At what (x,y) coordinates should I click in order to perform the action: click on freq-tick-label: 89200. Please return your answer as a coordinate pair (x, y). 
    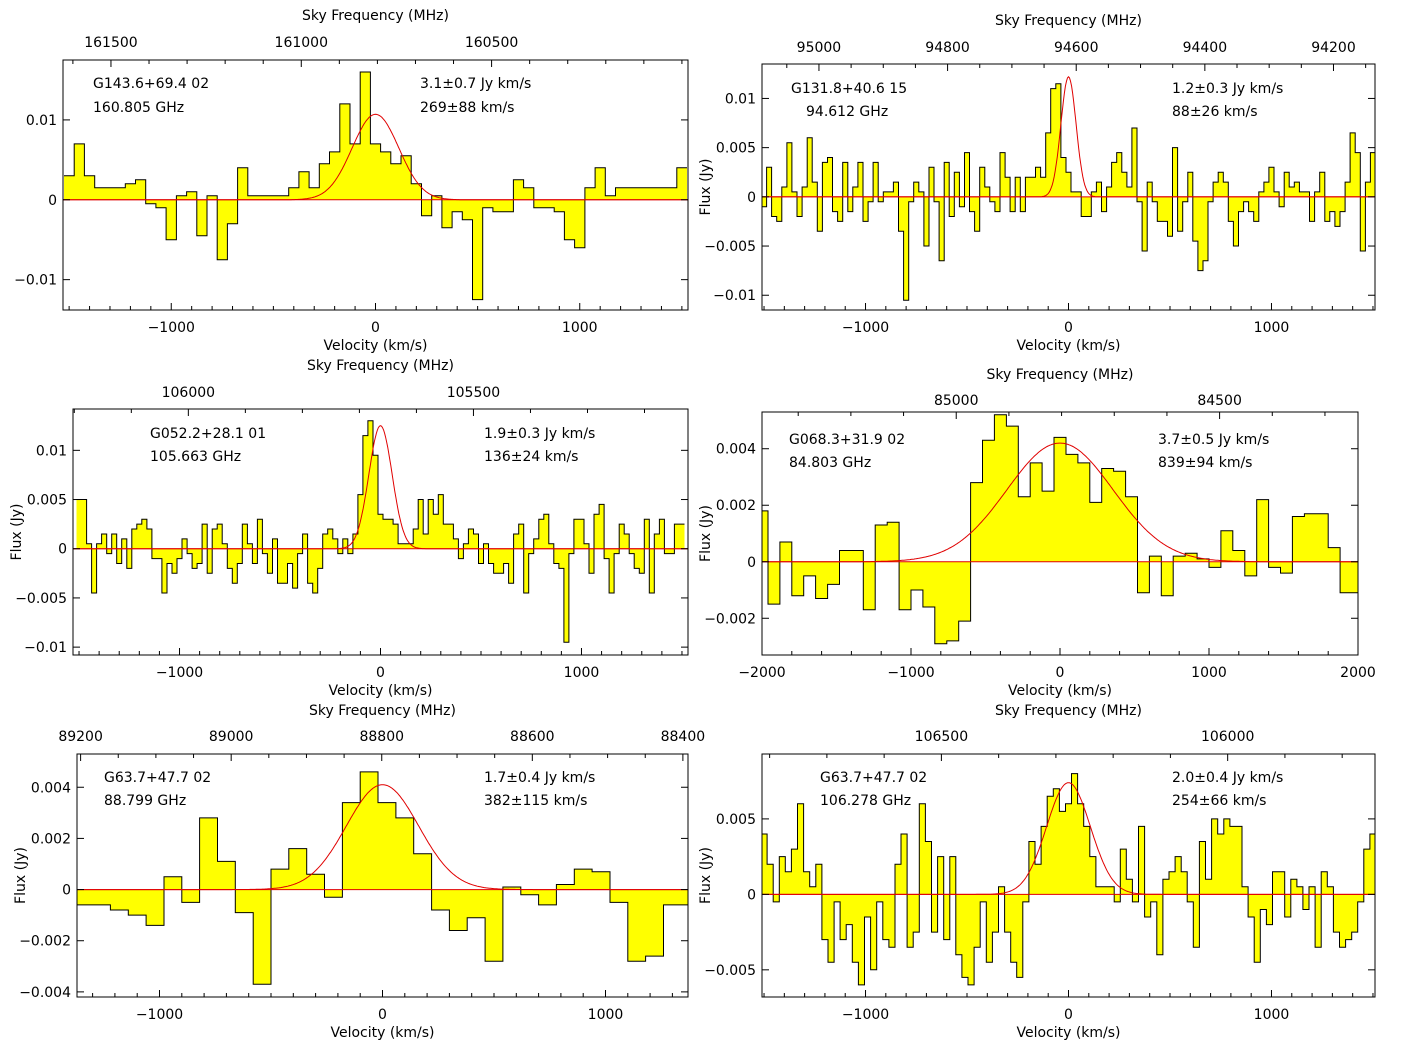
    Looking at the image, I should click on (80, 737).